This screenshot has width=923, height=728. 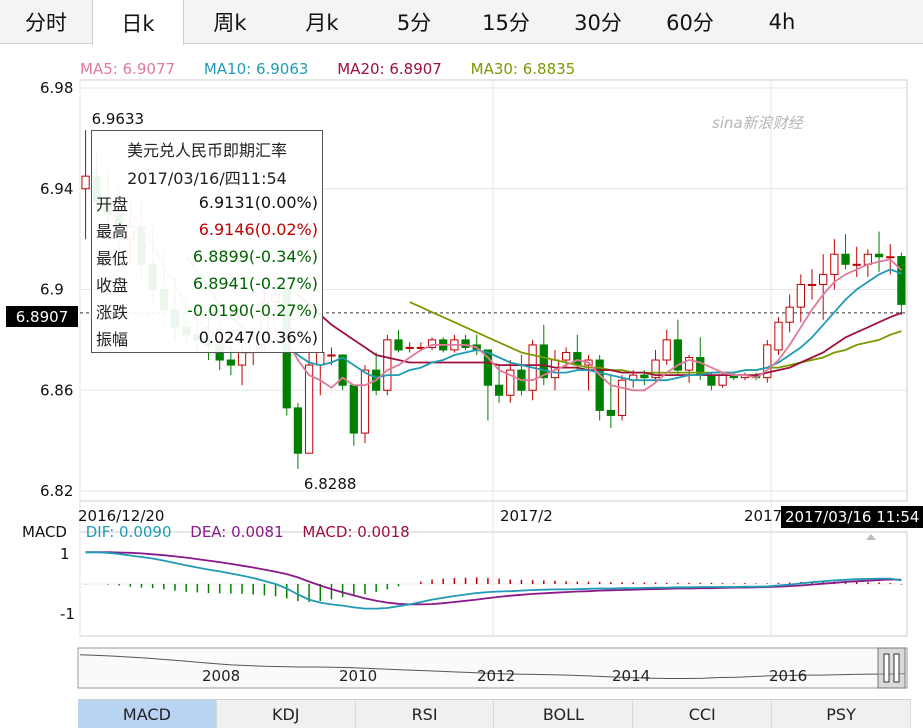 What do you see at coordinates (330, 484) in the screenshot?
I see `price-annotation: 6.8288` at bounding box center [330, 484].